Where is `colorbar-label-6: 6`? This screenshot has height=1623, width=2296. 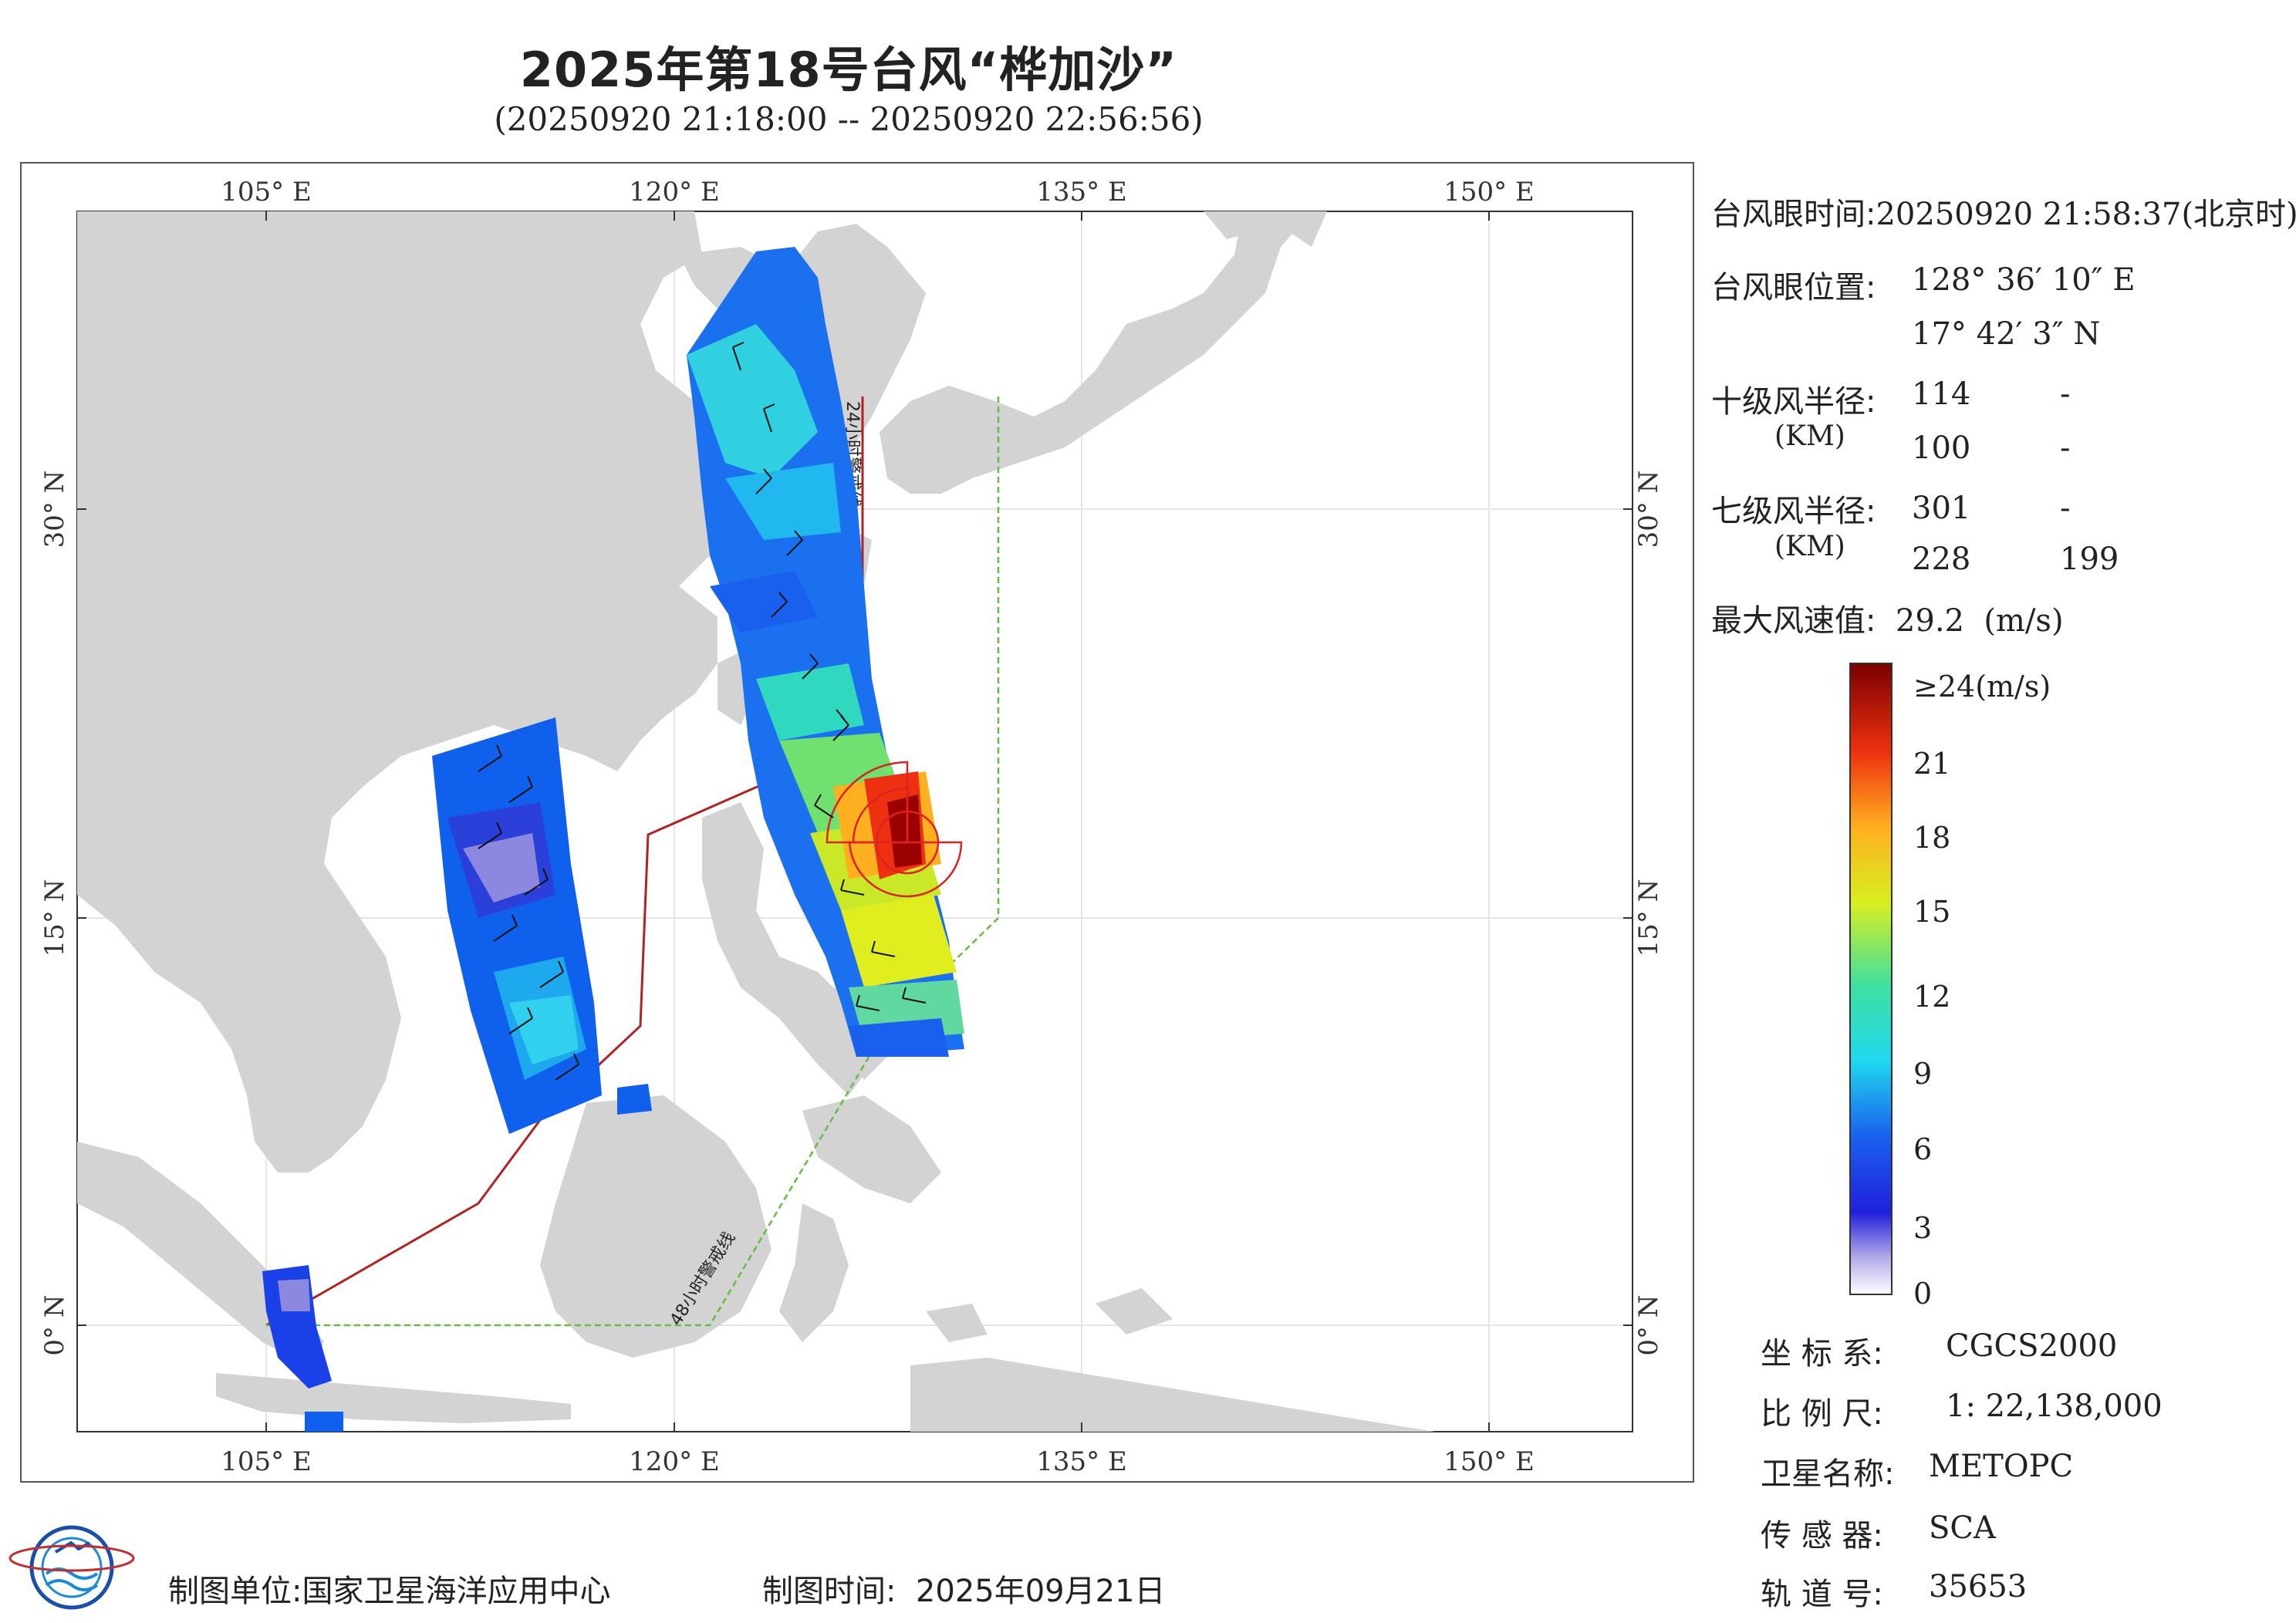 colorbar-label-6: 6 is located at coordinates (1923, 1149).